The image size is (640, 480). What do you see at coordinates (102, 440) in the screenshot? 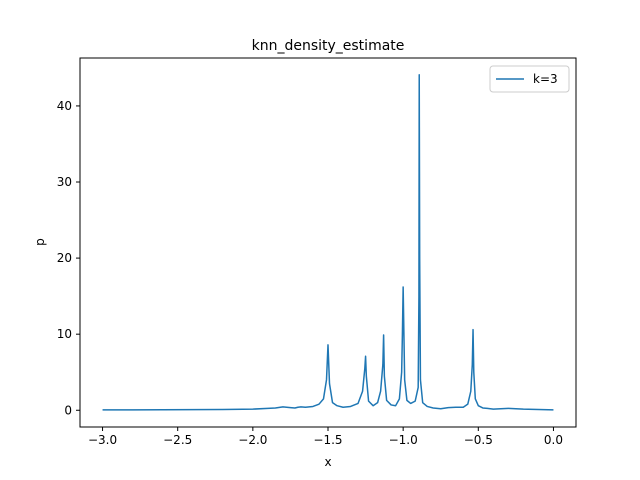
I see `x-tick-label: −3.0` at bounding box center [102, 440].